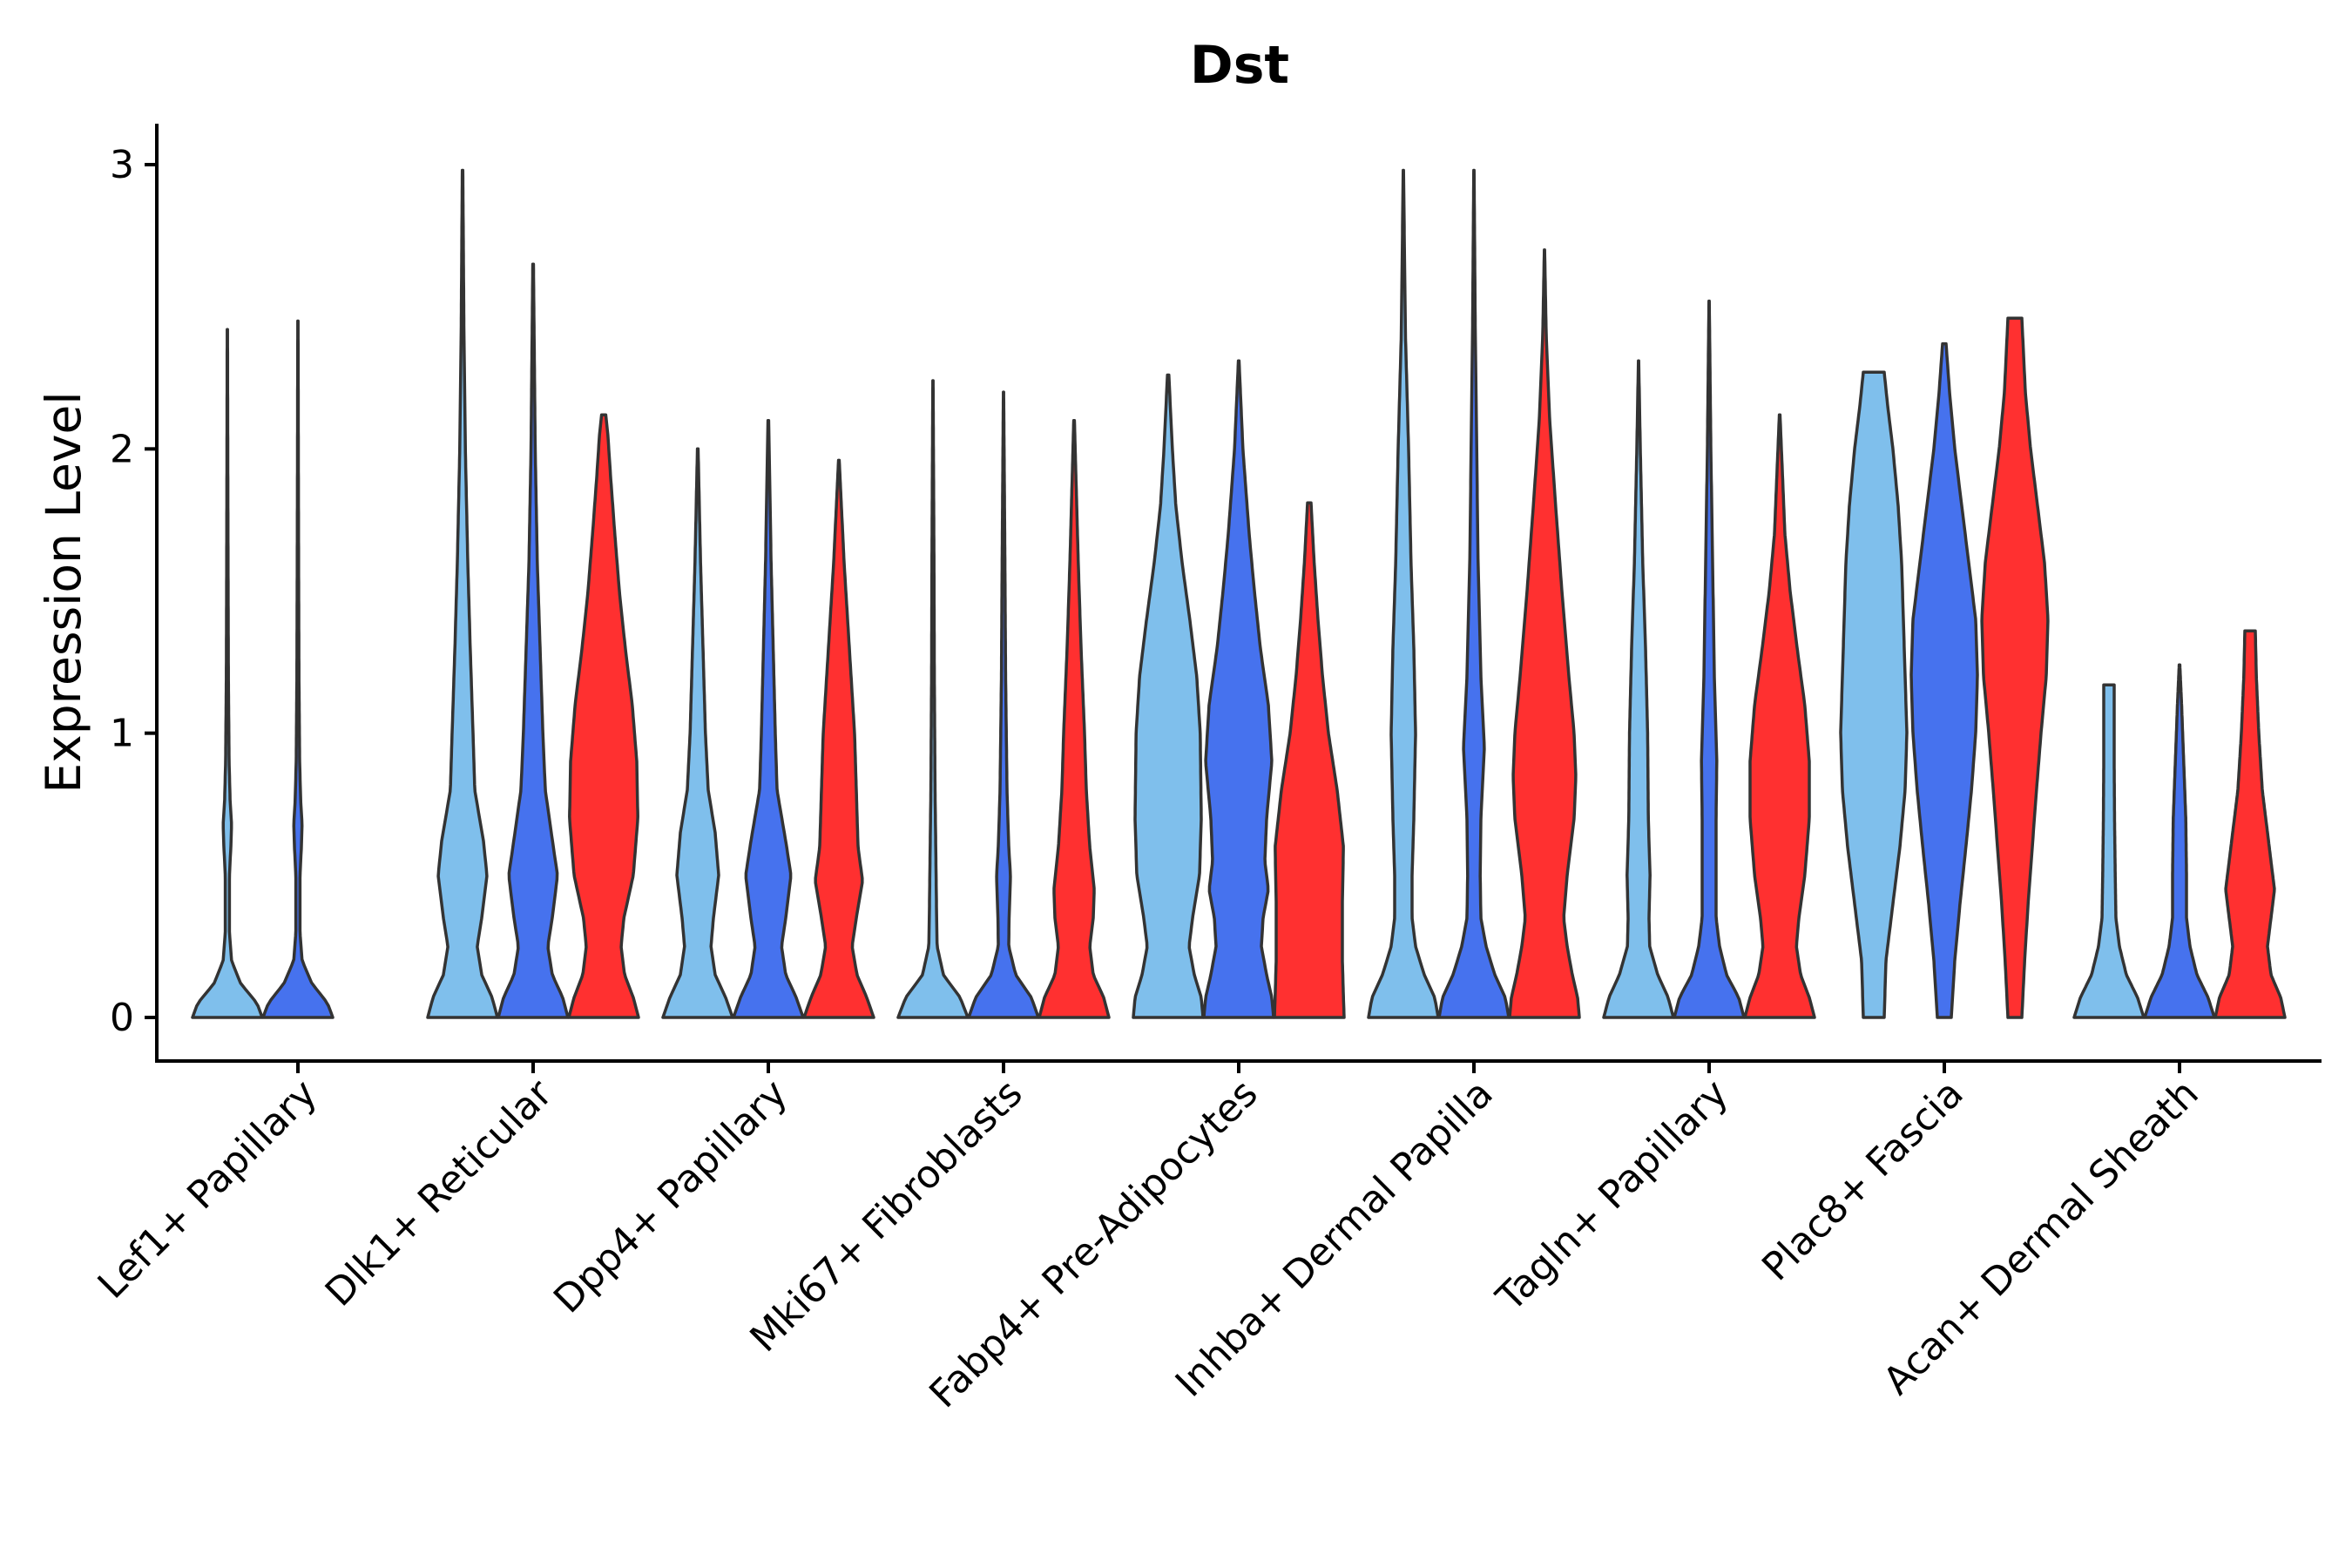 This screenshot has width=2352, height=1568. I want to click on y-tick-label: 1, so click(122, 734).